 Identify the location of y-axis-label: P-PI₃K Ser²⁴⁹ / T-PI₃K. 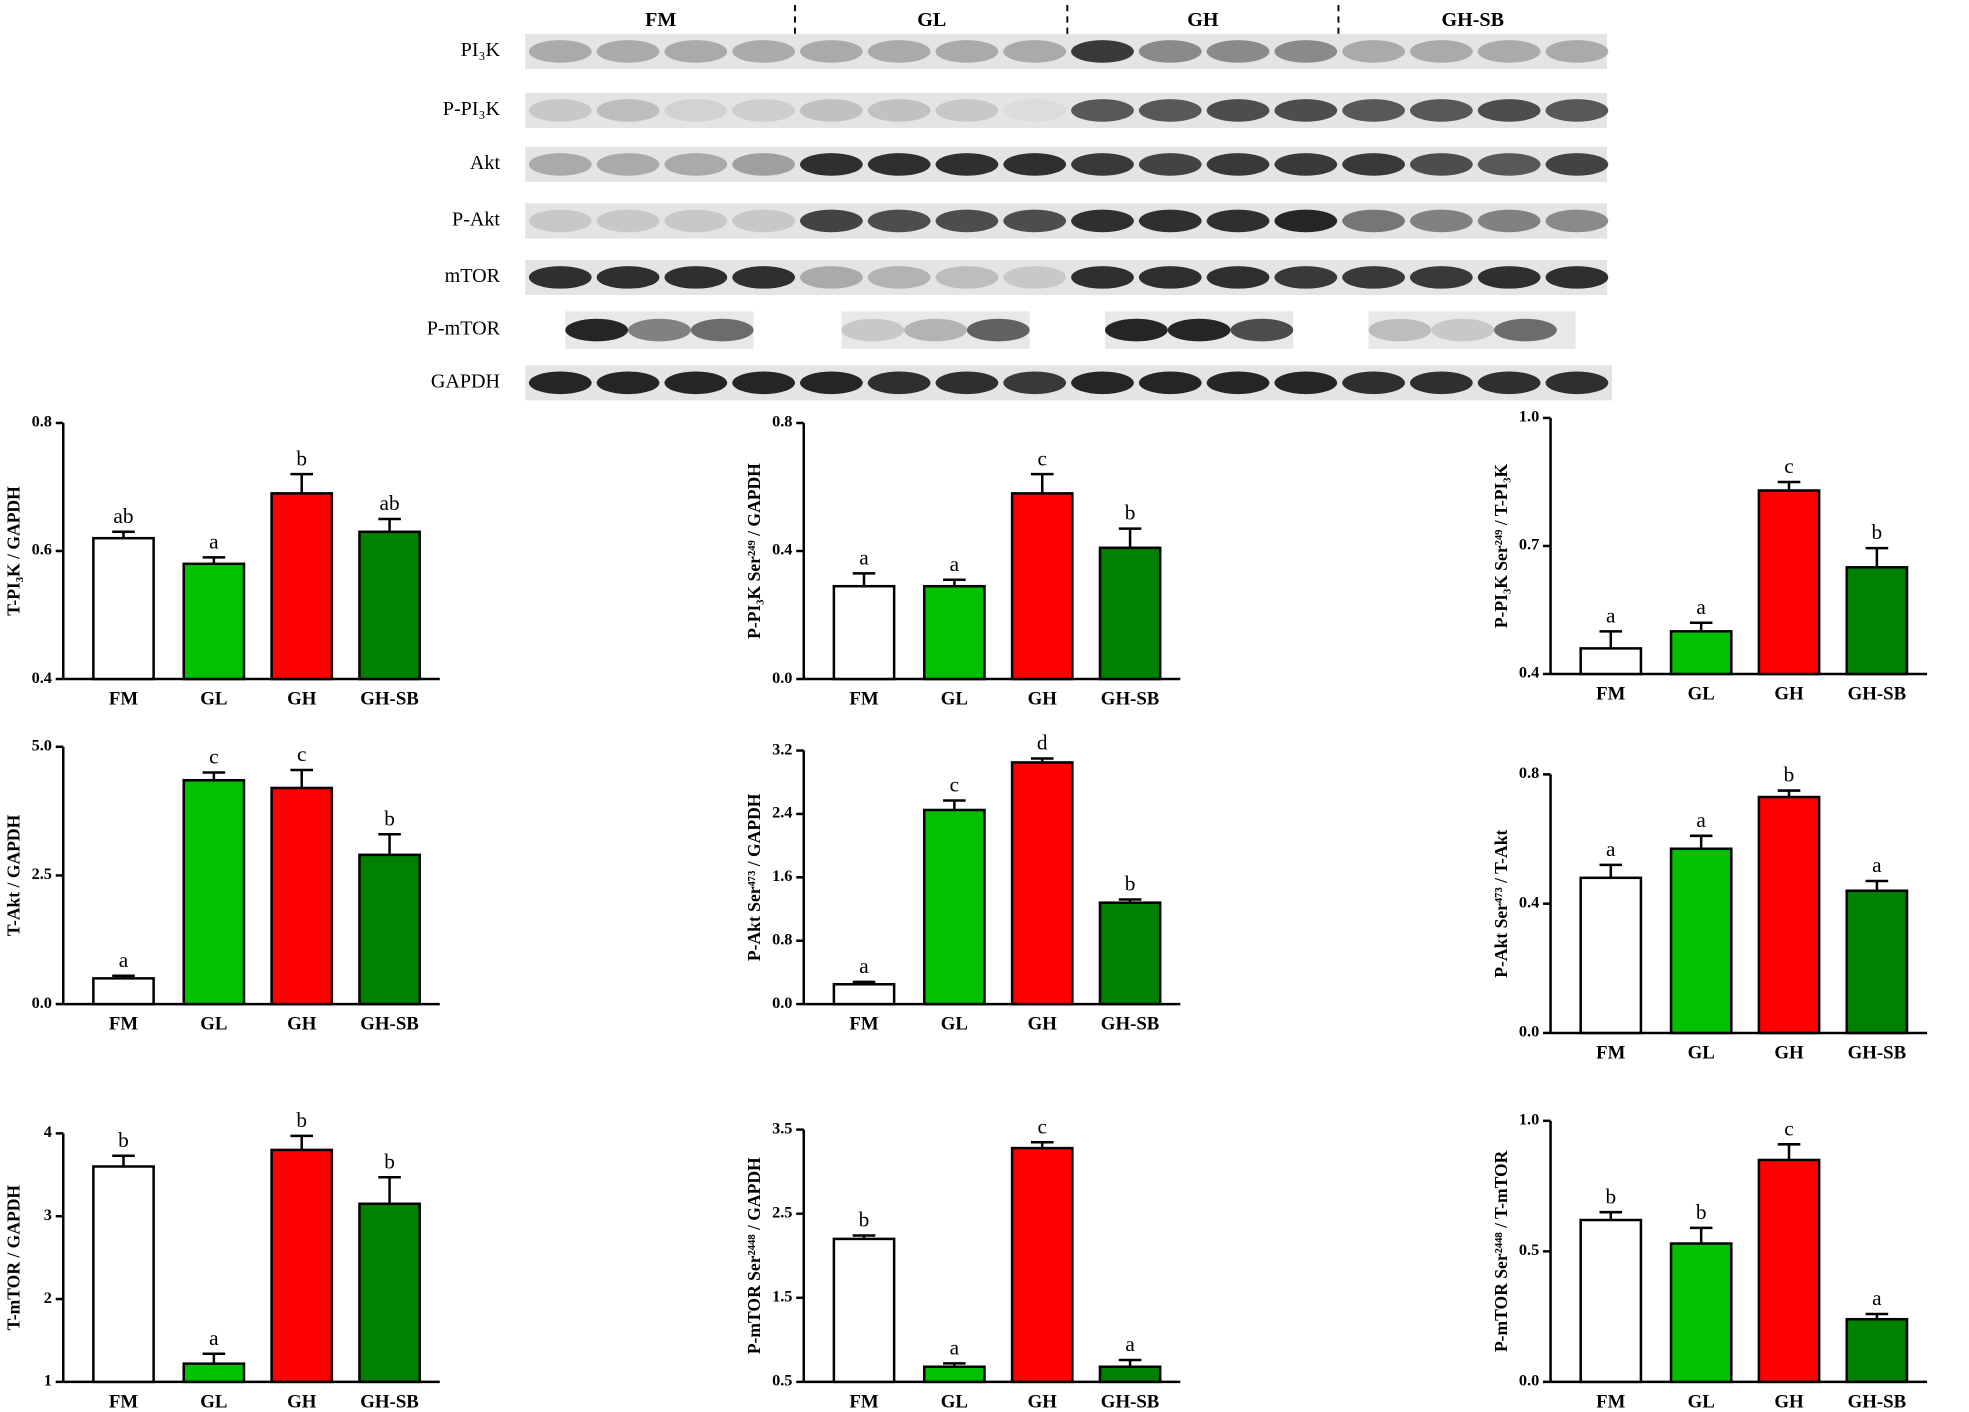
(1501, 545).